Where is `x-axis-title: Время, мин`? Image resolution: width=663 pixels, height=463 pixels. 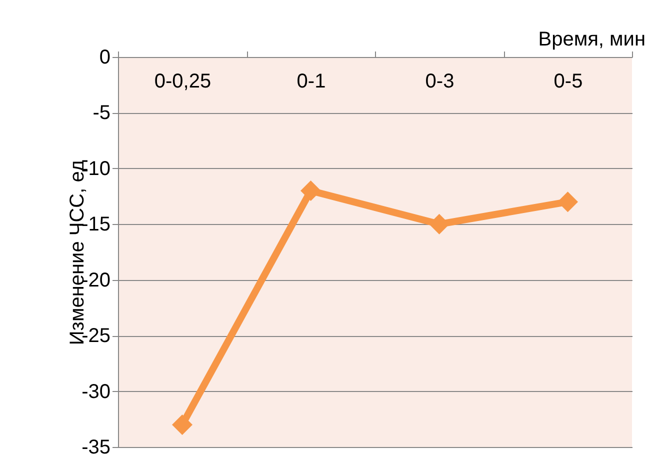
x-axis-title: Время, мин is located at coordinates (592, 39).